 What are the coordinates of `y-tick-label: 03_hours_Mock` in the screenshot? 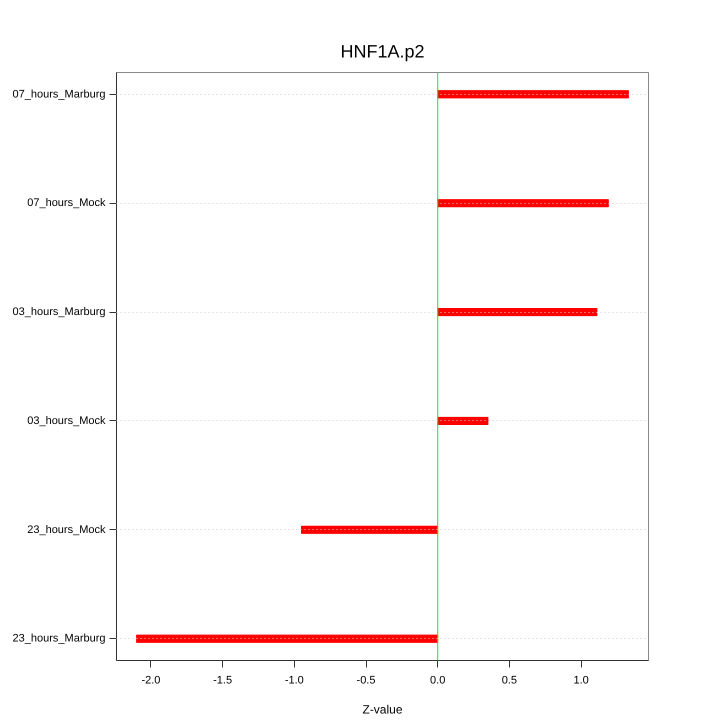 It's located at (66, 420).